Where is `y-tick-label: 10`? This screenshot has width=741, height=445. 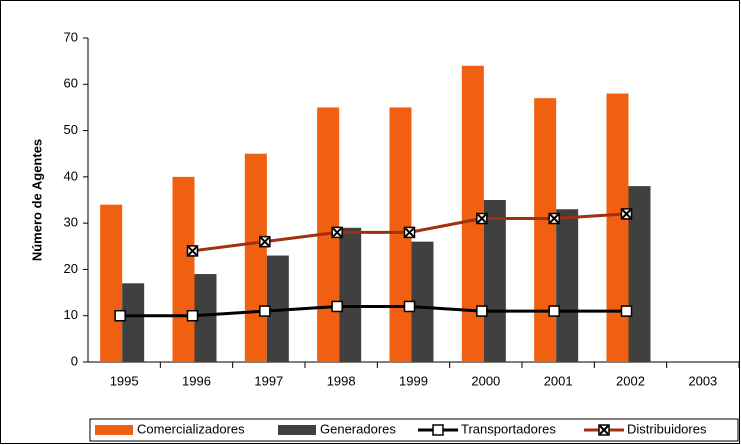
y-tick-label: 10 is located at coordinates (71, 314).